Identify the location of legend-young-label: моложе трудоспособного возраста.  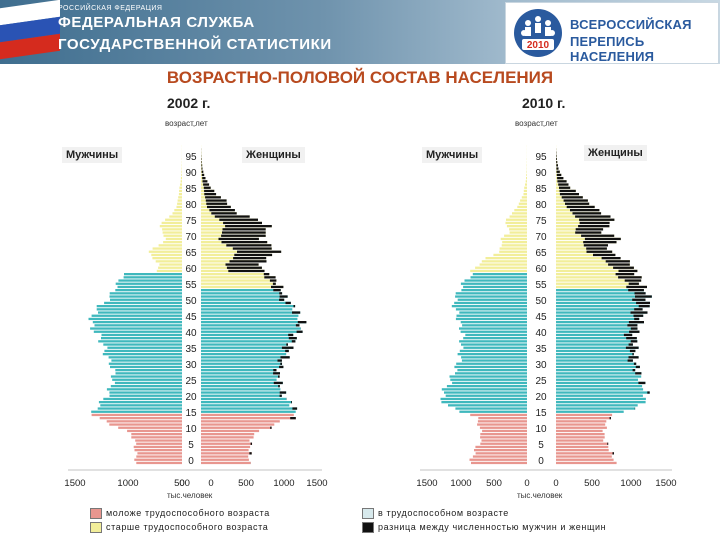
(188, 513).